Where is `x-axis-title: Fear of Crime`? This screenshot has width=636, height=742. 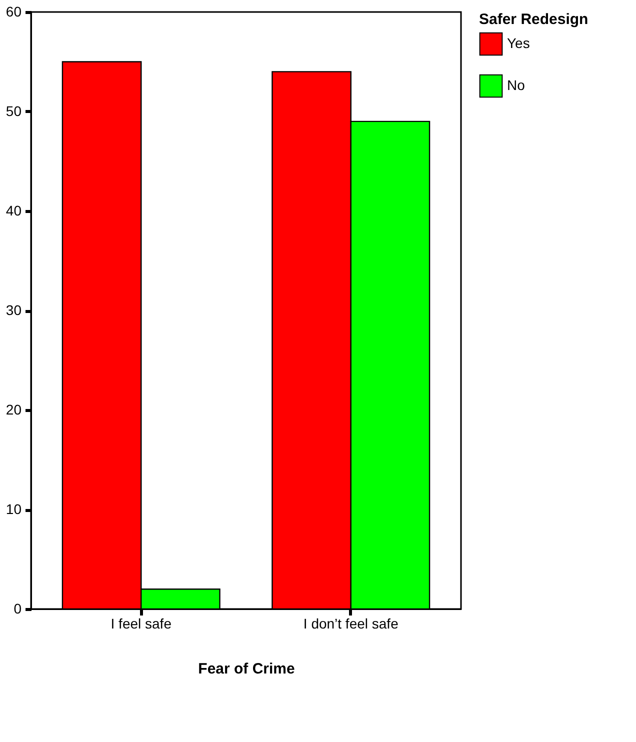
x-axis-title: Fear of Crime is located at coordinates (246, 669).